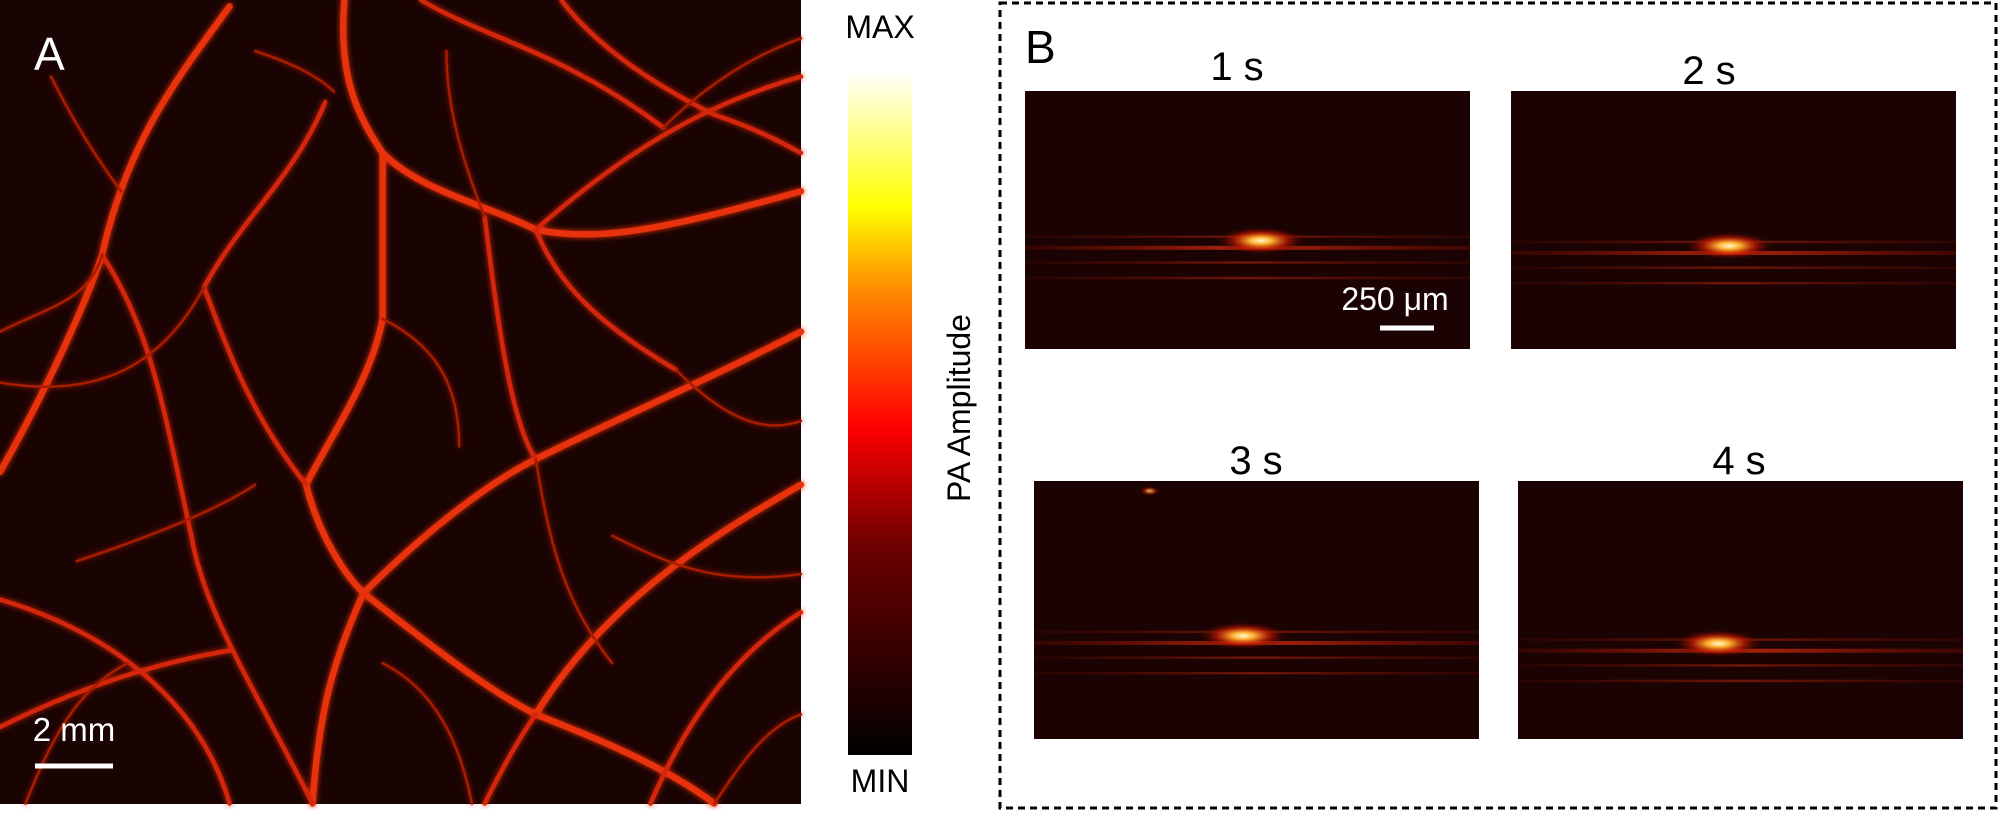 The width and height of the screenshot is (2000, 815). What do you see at coordinates (49, 54) in the screenshot?
I see `panel-label: A` at bounding box center [49, 54].